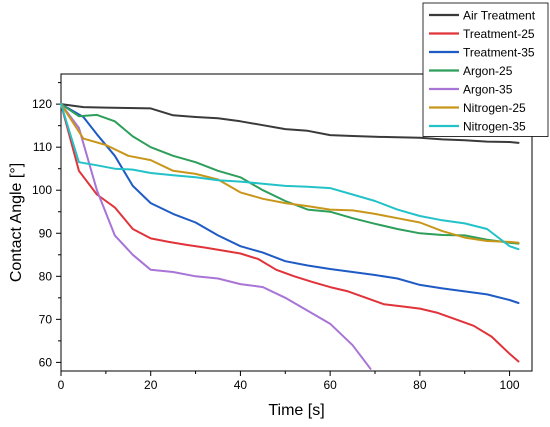 This screenshot has width=550, height=427. Describe the element at coordinates (499, 34) in the screenshot. I see `legend-label: Treatment-25` at that location.